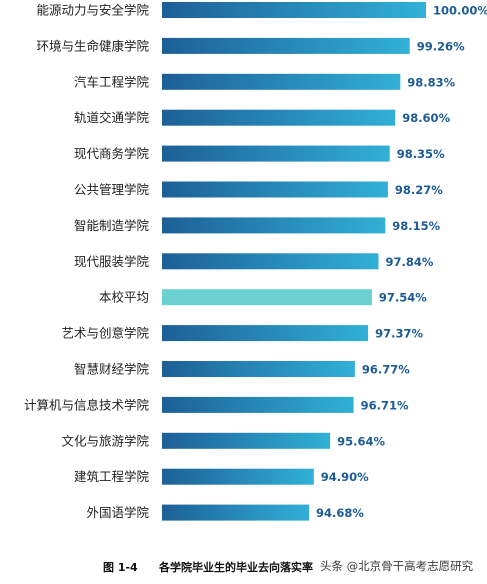 This screenshot has height=584, width=487. What do you see at coordinates (117, 512) in the screenshot?
I see `category-label: 外国语学院` at bounding box center [117, 512].